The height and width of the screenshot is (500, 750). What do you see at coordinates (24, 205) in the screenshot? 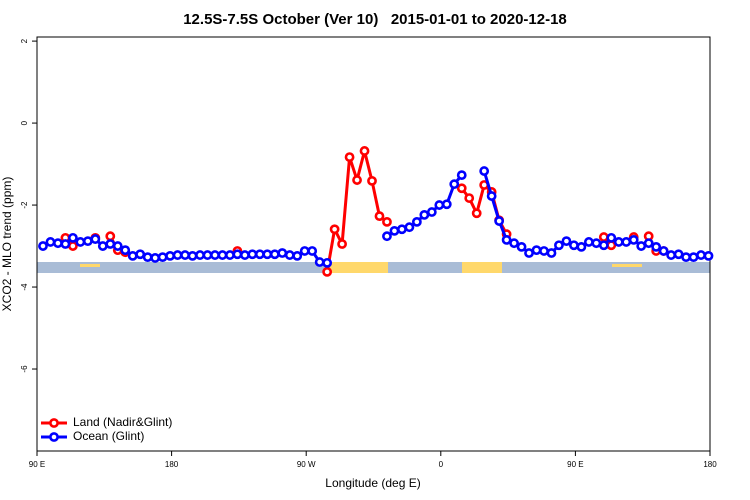
I see `y-tick-label: -2` at bounding box center [24, 205].